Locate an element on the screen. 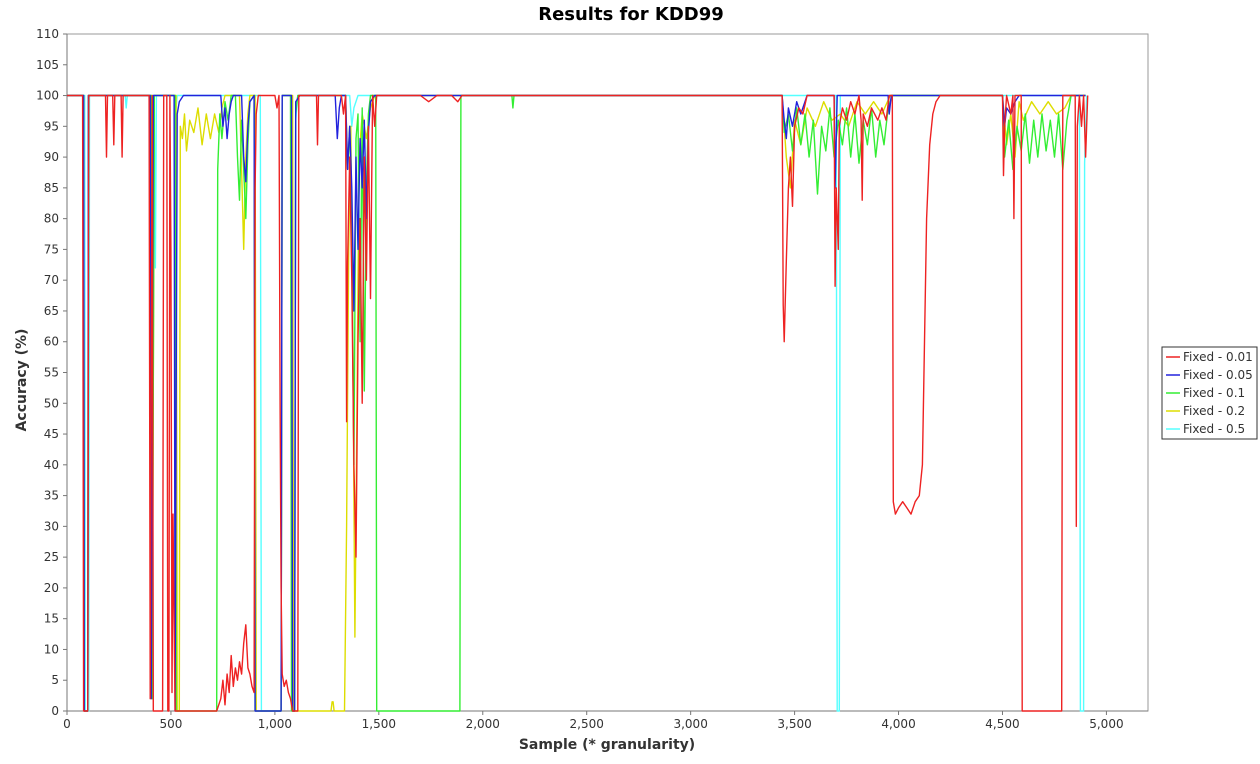 This screenshot has width=1260, height=764. x-tick-label: 4,000 is located at coordinates (898, 724).